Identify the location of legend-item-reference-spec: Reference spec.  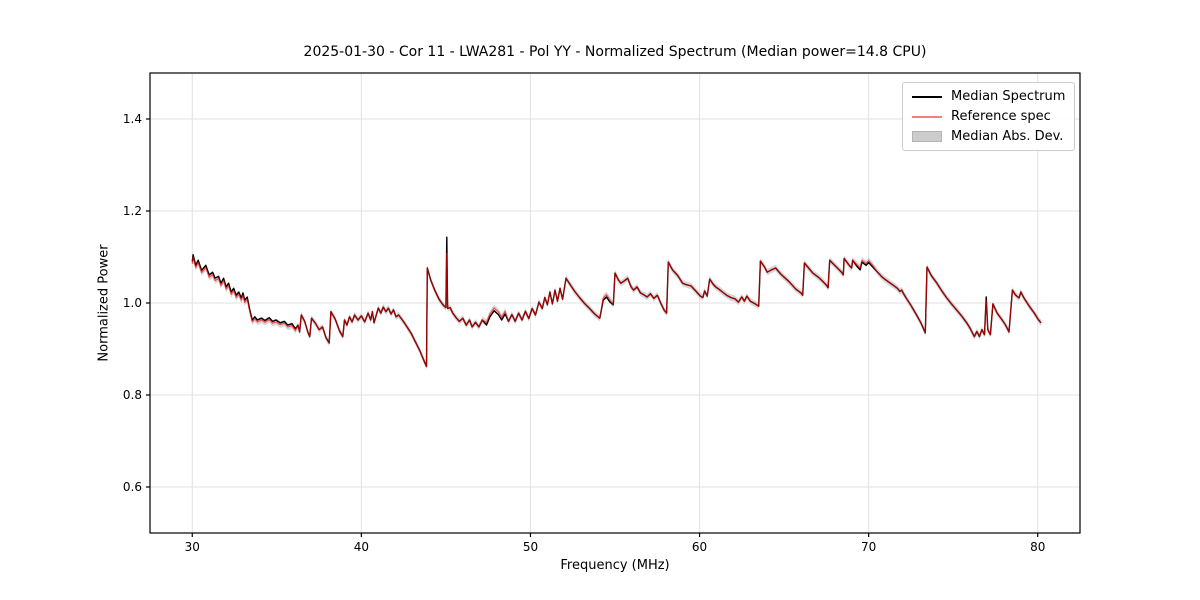
(989, 116).